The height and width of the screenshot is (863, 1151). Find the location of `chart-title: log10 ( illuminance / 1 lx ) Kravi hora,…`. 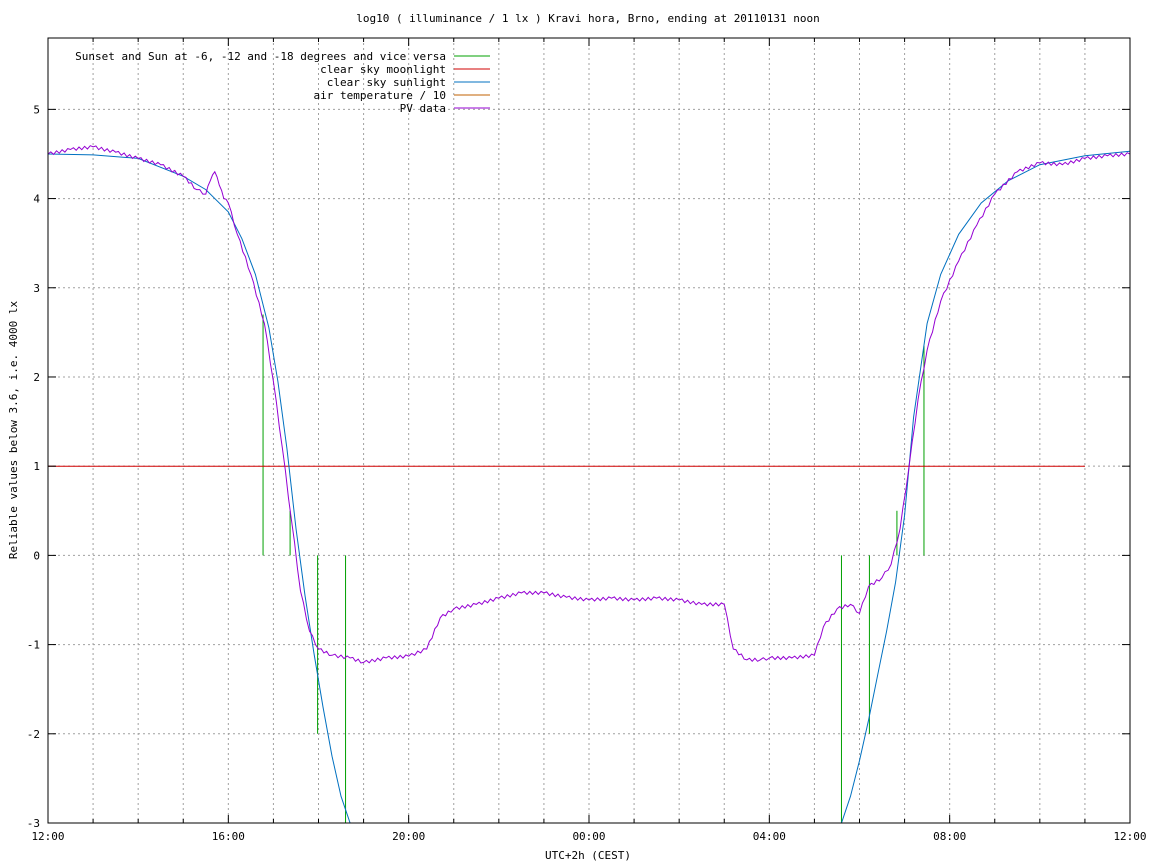

chart-title: log10 ( illuminance / 1 lx ) Kravi hora,… is located at coordinates (588, 18).